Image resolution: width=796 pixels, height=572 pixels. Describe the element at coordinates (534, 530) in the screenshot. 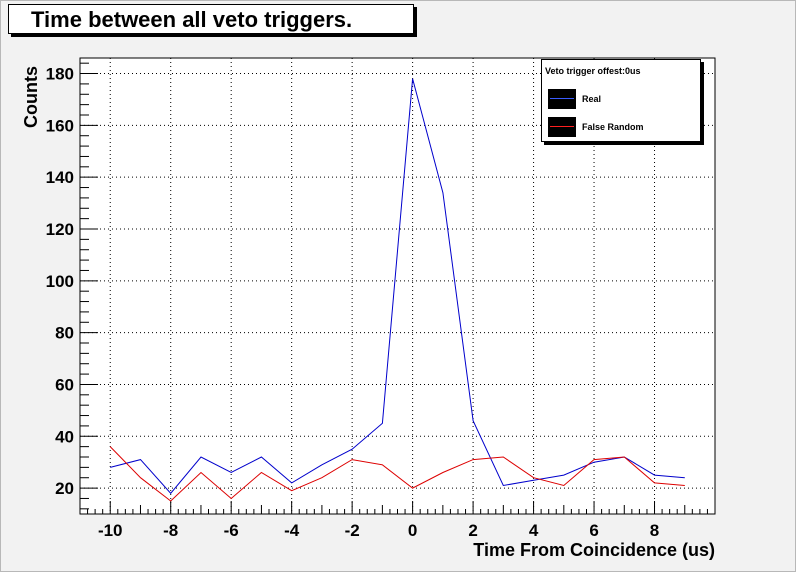

I see `x-tick-label: 4` at that location.